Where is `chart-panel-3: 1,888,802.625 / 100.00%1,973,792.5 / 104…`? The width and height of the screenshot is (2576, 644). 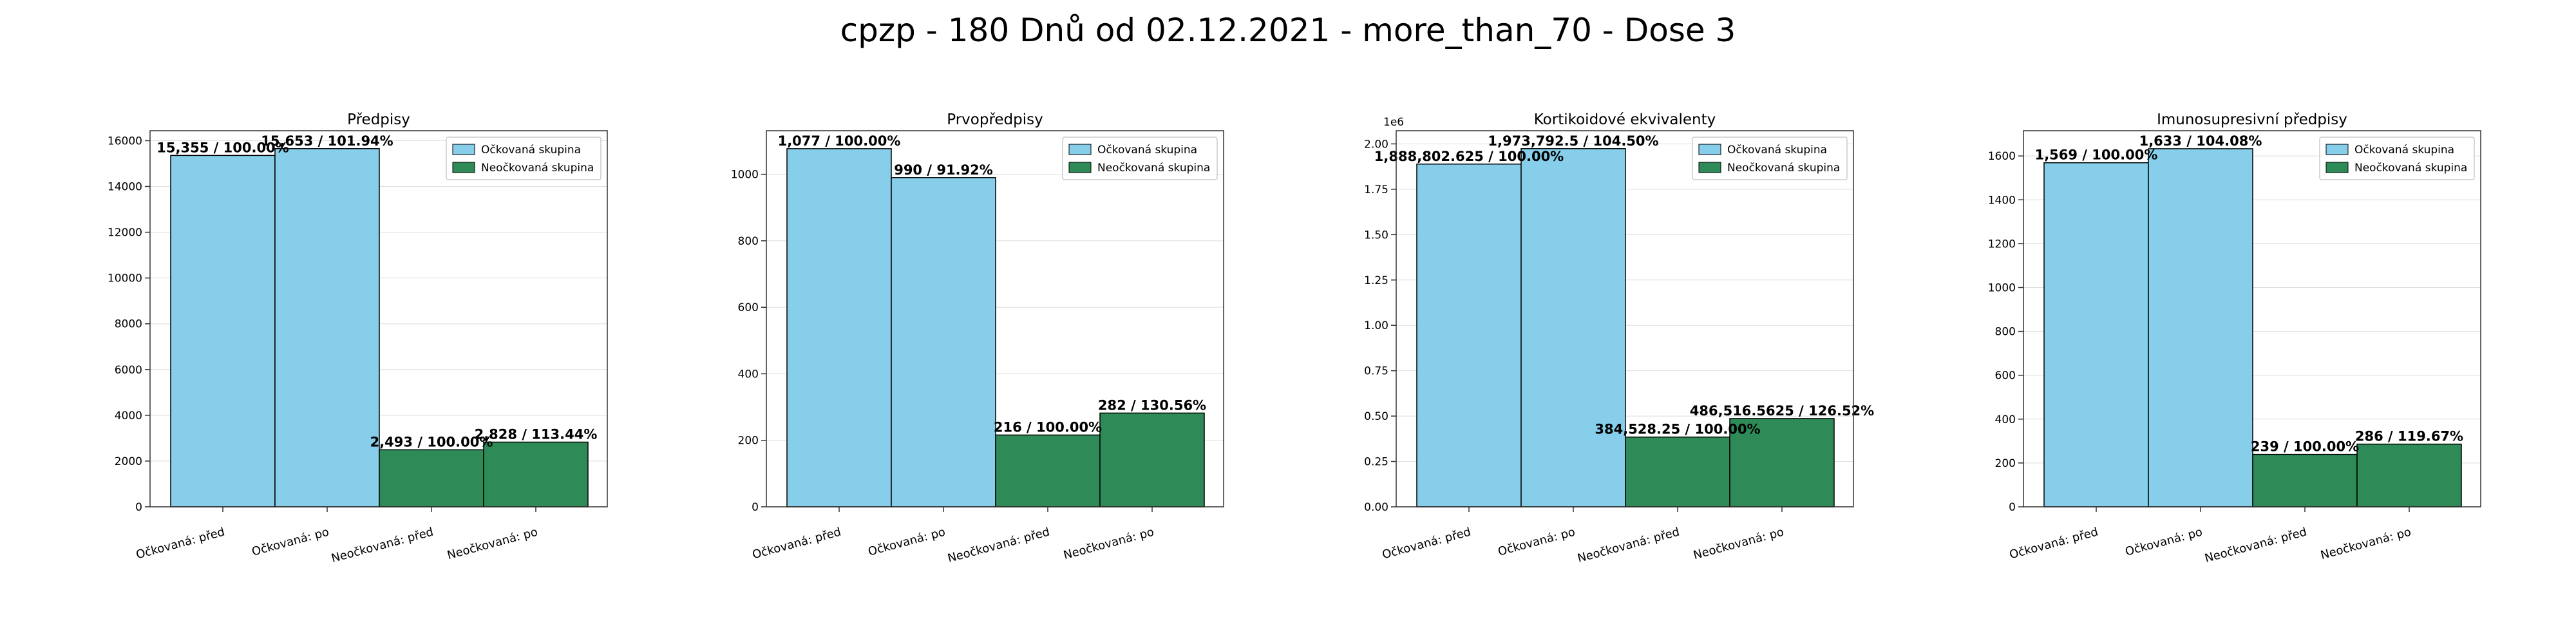 chart-panel-3: 1,888,802.625 / 100.00%1,973,792.5 / 104… is located at coordinates (1619, 338).